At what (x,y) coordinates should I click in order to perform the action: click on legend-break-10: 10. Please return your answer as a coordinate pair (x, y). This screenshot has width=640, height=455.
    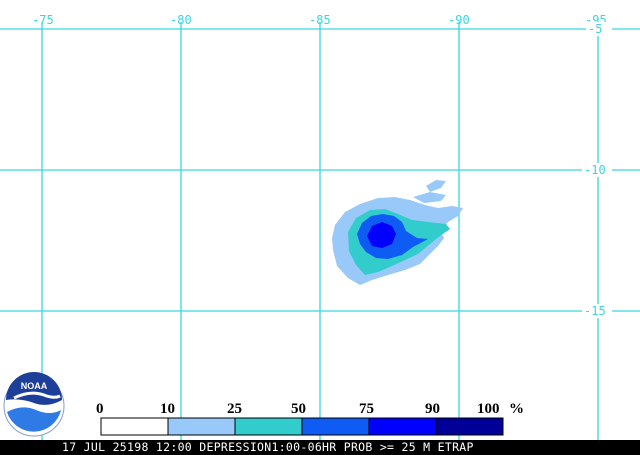
    Looking at the image, I should click on (167, 409).